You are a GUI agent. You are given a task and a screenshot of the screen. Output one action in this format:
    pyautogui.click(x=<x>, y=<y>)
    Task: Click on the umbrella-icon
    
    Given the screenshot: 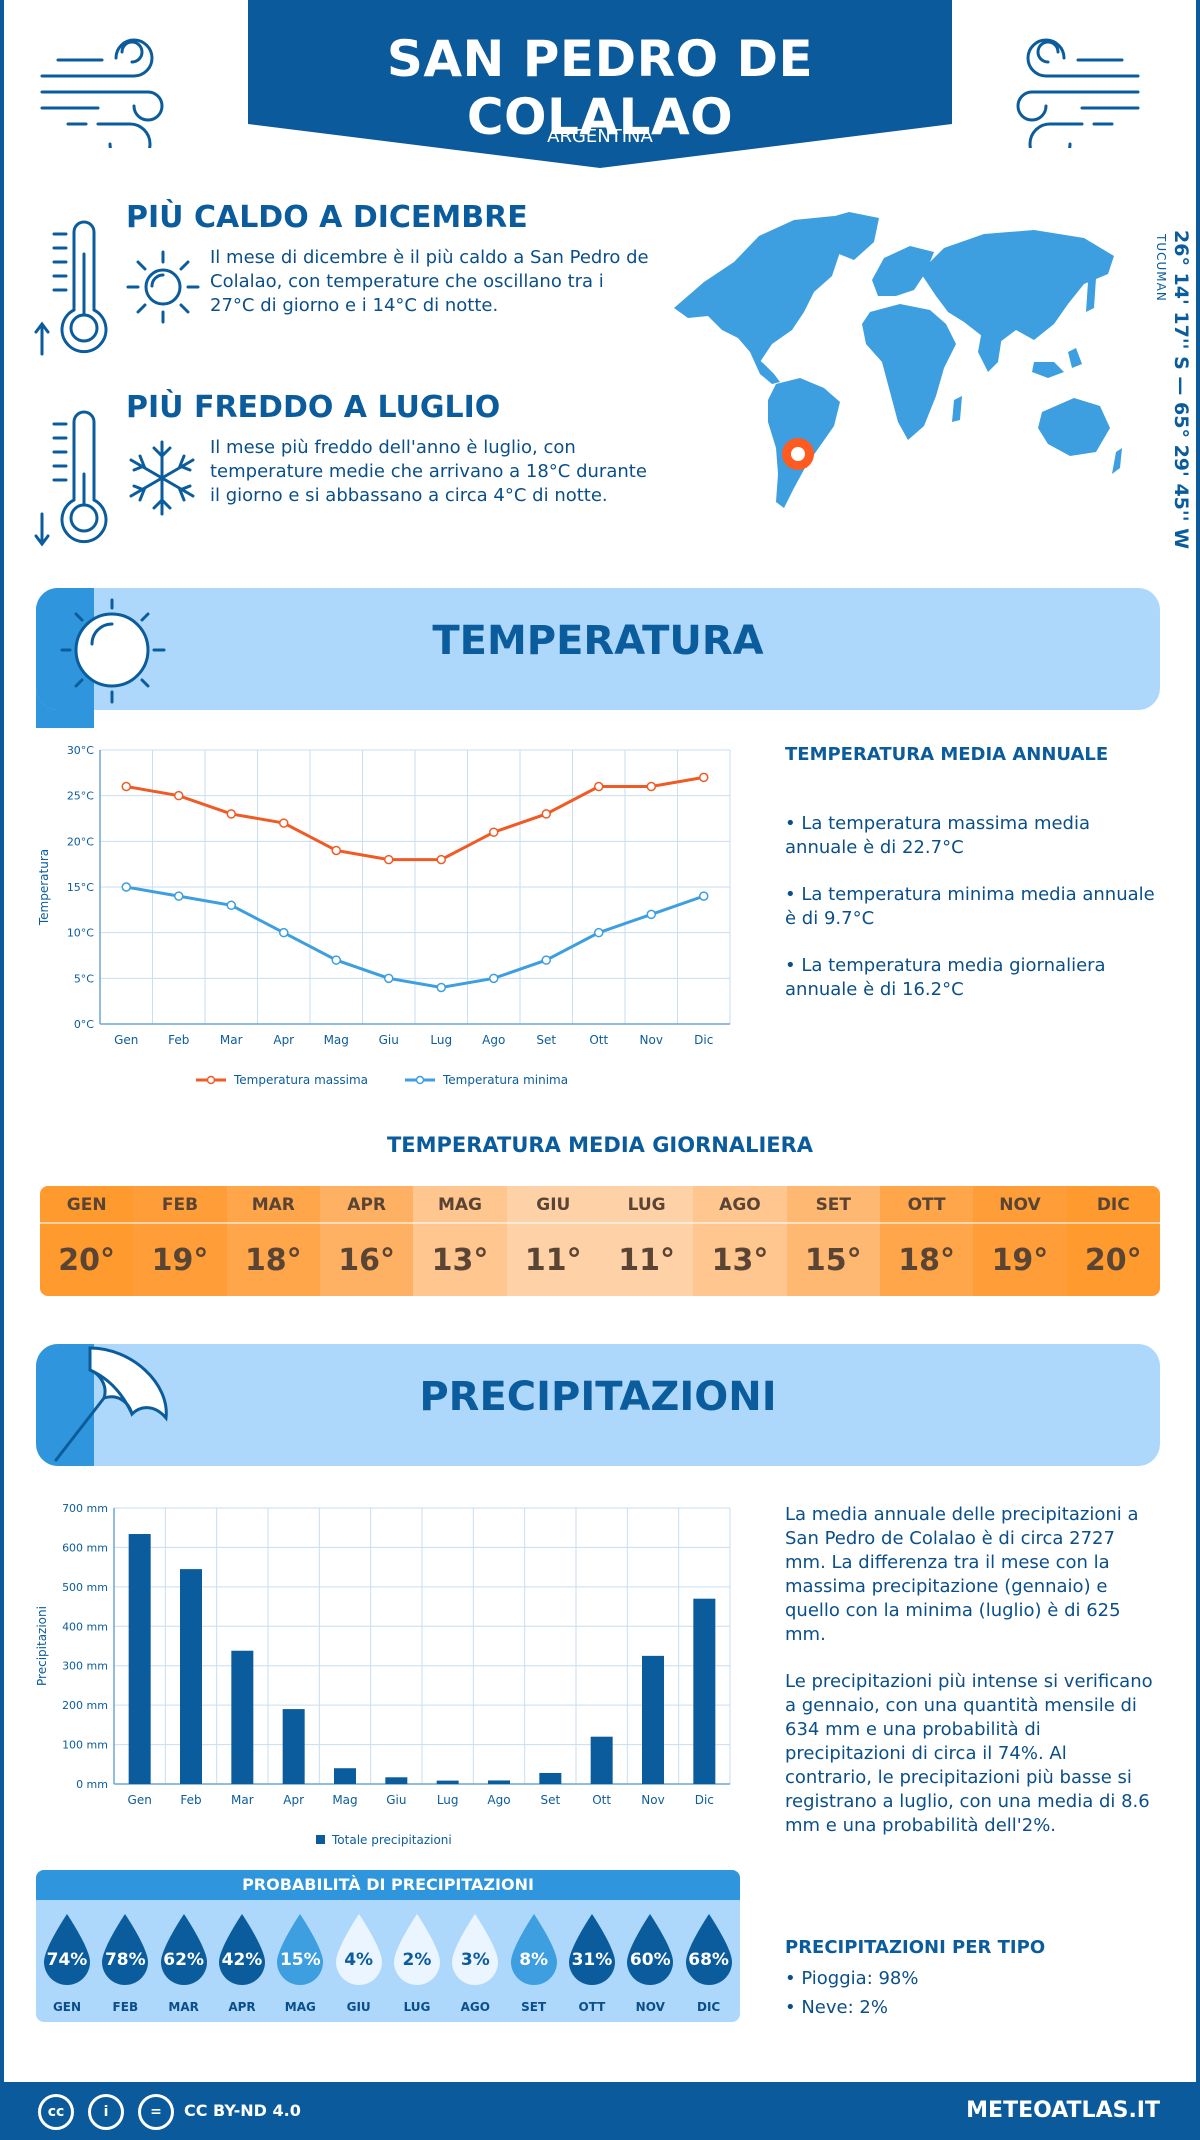 What is the action you would take?
    pyautogui.click(x=111, y=1404)
    